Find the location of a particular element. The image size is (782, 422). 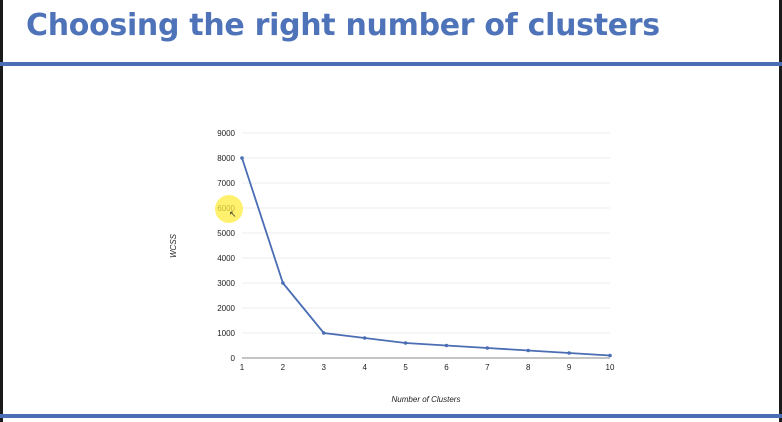

x-tick-label: 10 is located at coordinates (610, 367).